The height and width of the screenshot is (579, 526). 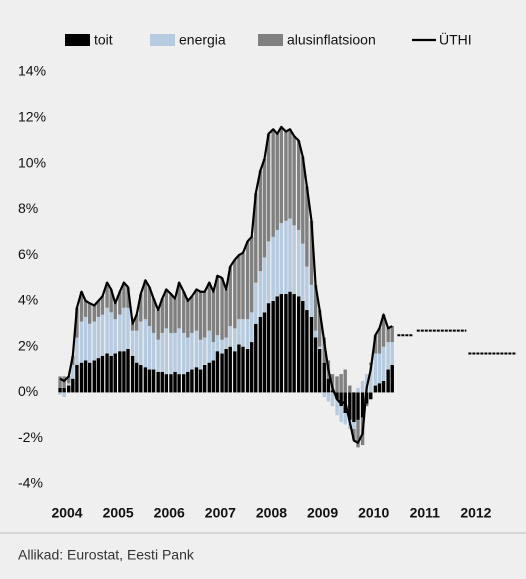 I want to click on y-tick-label: 8%, so click(x=28, y=208).